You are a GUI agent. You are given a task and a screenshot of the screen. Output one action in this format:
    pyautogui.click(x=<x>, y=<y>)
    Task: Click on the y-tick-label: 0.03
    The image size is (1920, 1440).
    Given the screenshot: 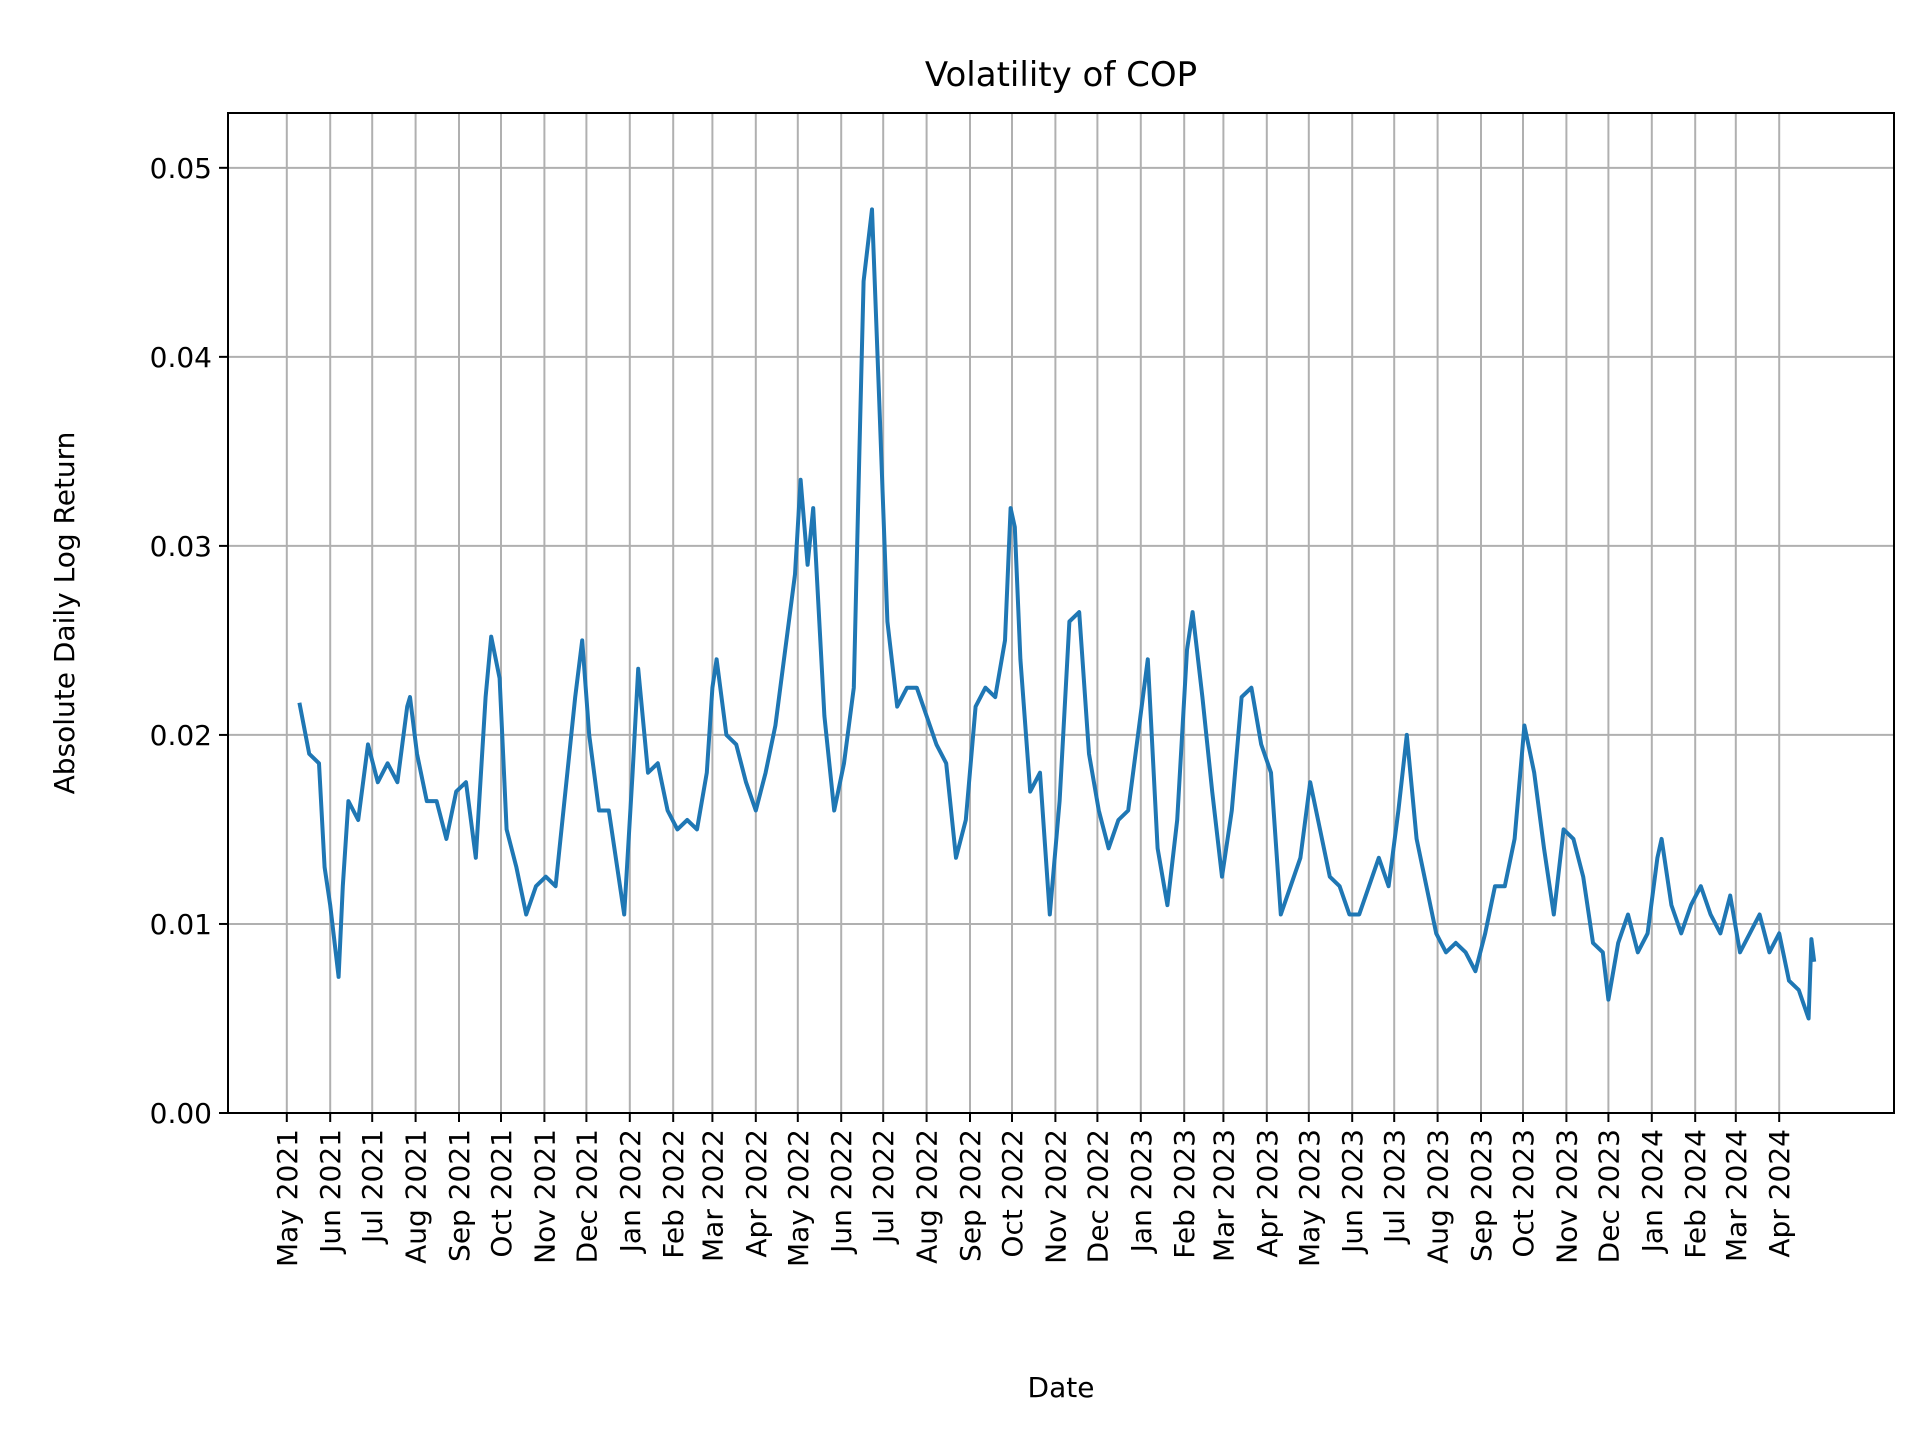 What is the action you would take?
    pyautogui.click(x=181, y=546)
    